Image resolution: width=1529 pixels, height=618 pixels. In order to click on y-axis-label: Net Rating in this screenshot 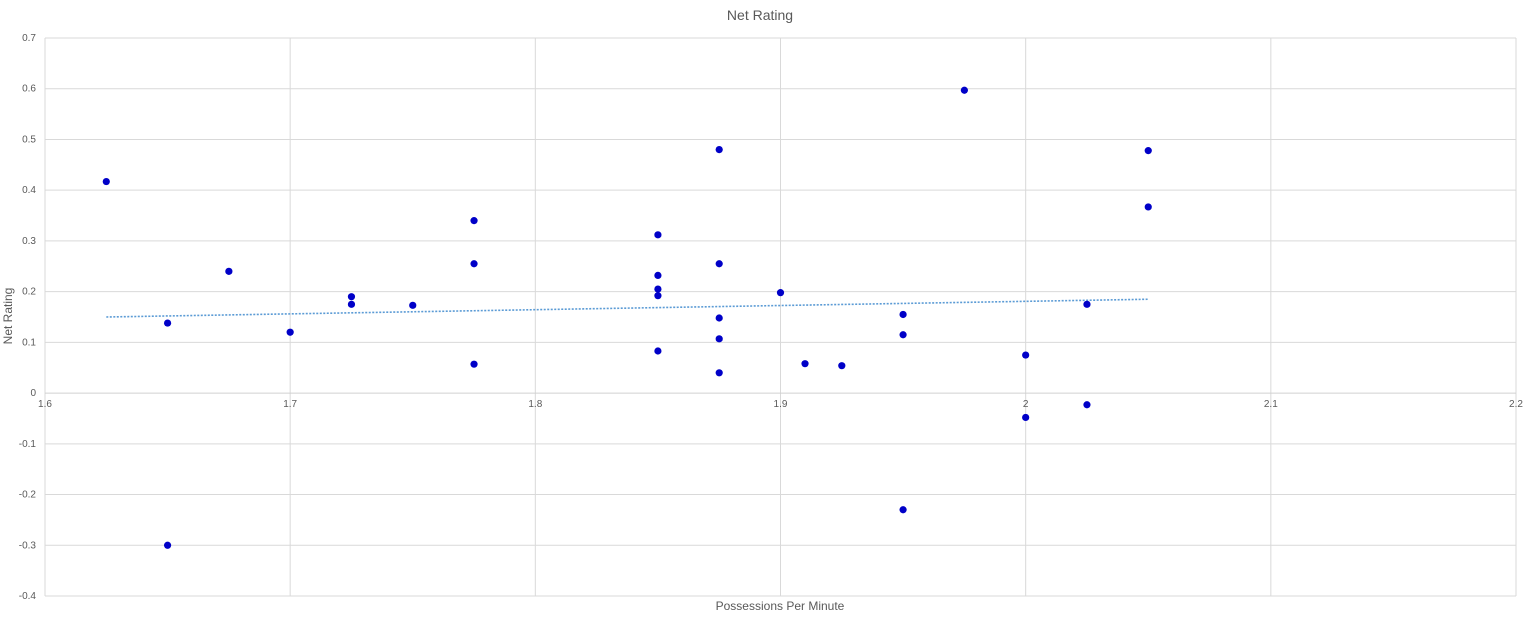, I will do `click(8, 316)`.